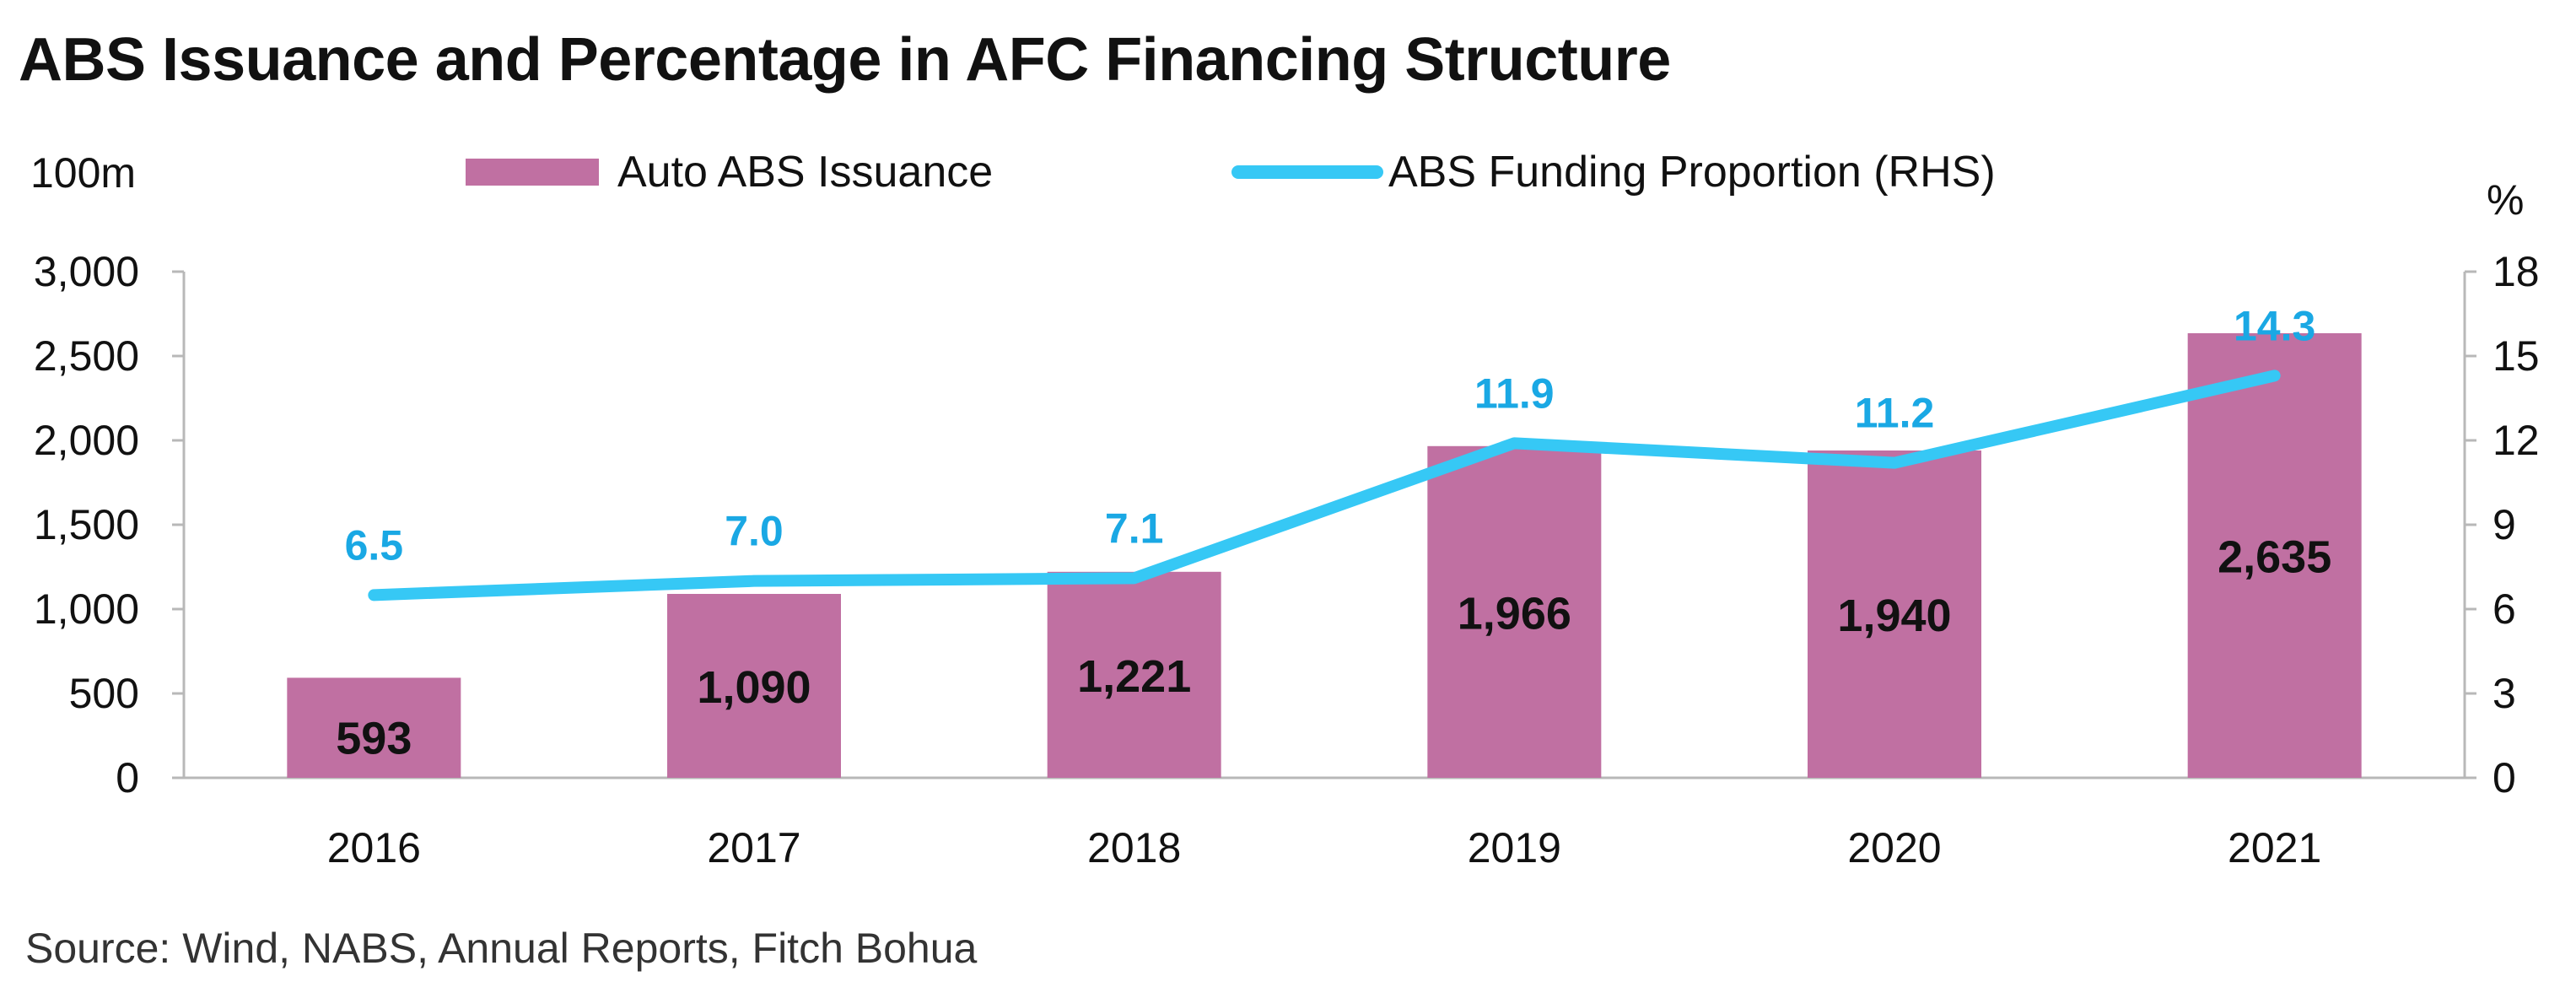  Describe the element at coordinates (2504, 693) in the screenshot. I see `right-axis-tick-label: 3` at that location.